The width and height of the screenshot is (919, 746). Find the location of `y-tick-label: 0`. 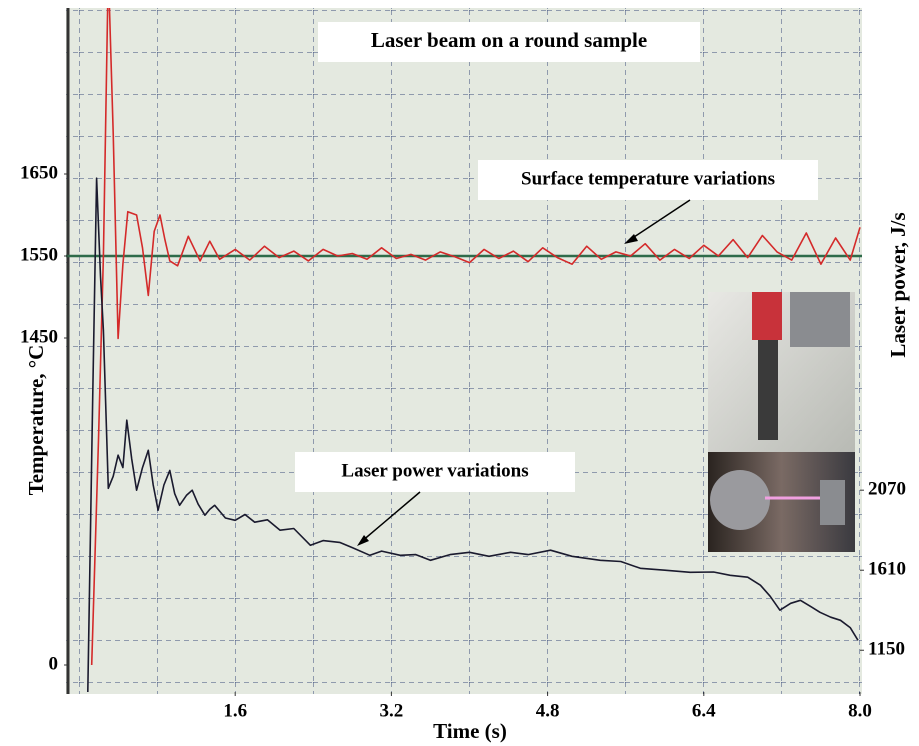

y-tick-label: 0 is located at coordinates (54, 663).